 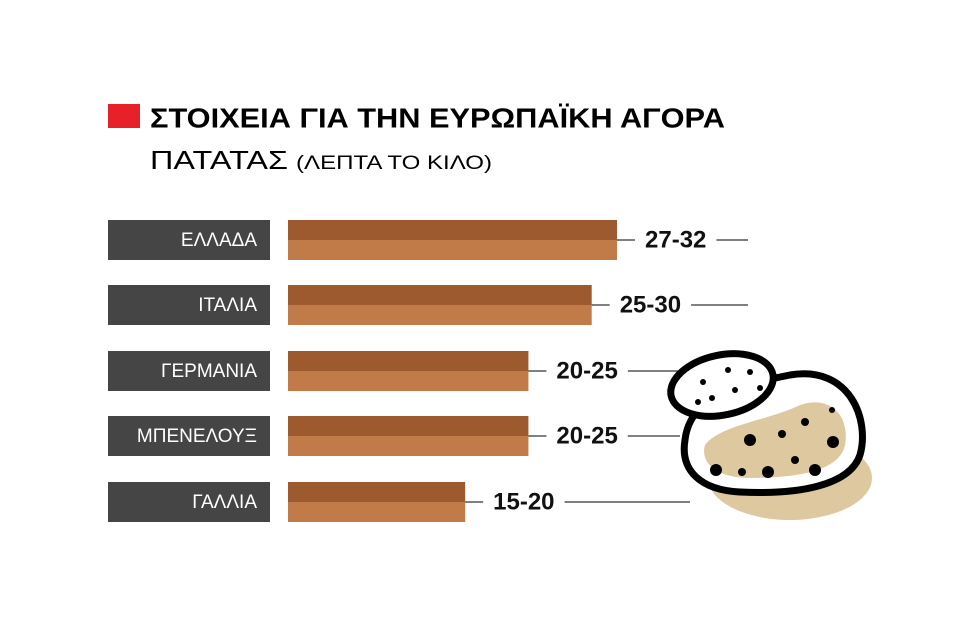 What do you see at coordinates (675, 239) in the screenshot?
I see `value-label: 27-32` at bounding box center [675, 239].